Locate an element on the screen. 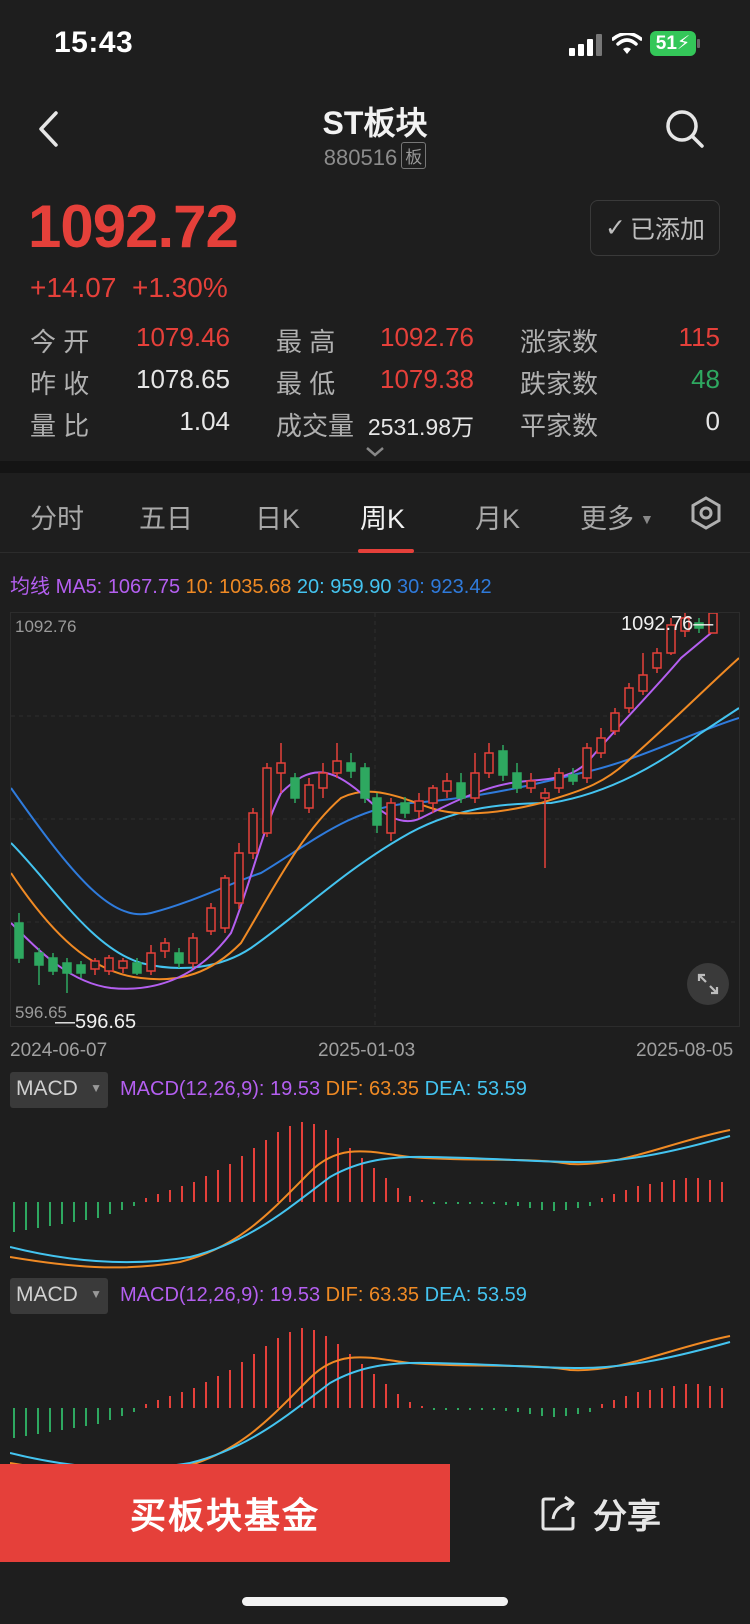 The width and height of the screenshot is (750, 1624). volume-ratio-value: 1.04 is located at coordinates (204, 421).